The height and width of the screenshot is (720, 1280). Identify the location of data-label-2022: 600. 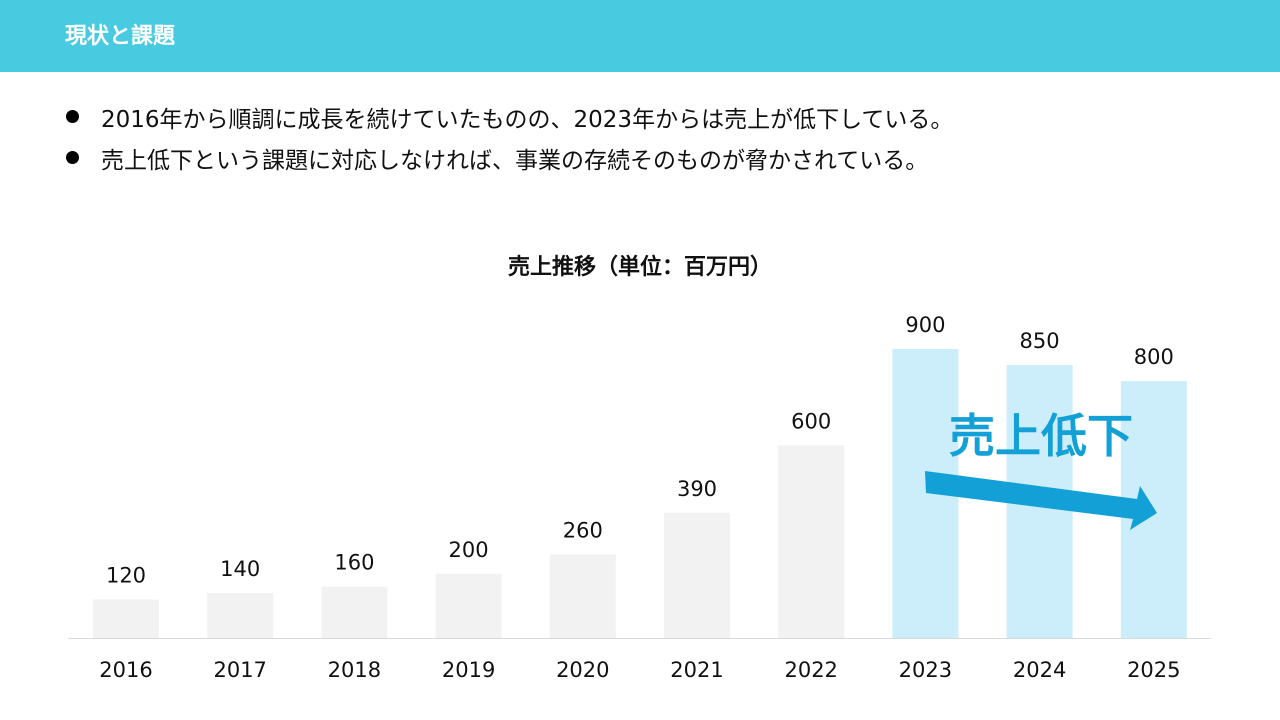
(811, 421).